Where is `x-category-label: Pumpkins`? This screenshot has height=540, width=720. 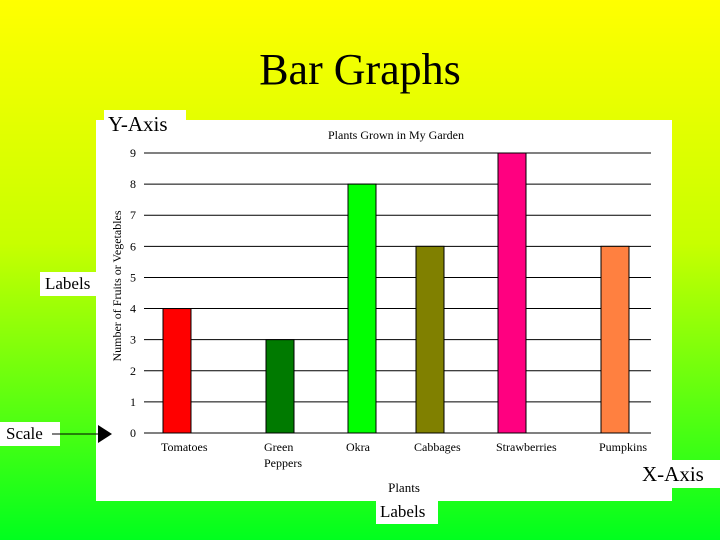 x-category-label: Pumpkins is located at coordinates (623, 447).